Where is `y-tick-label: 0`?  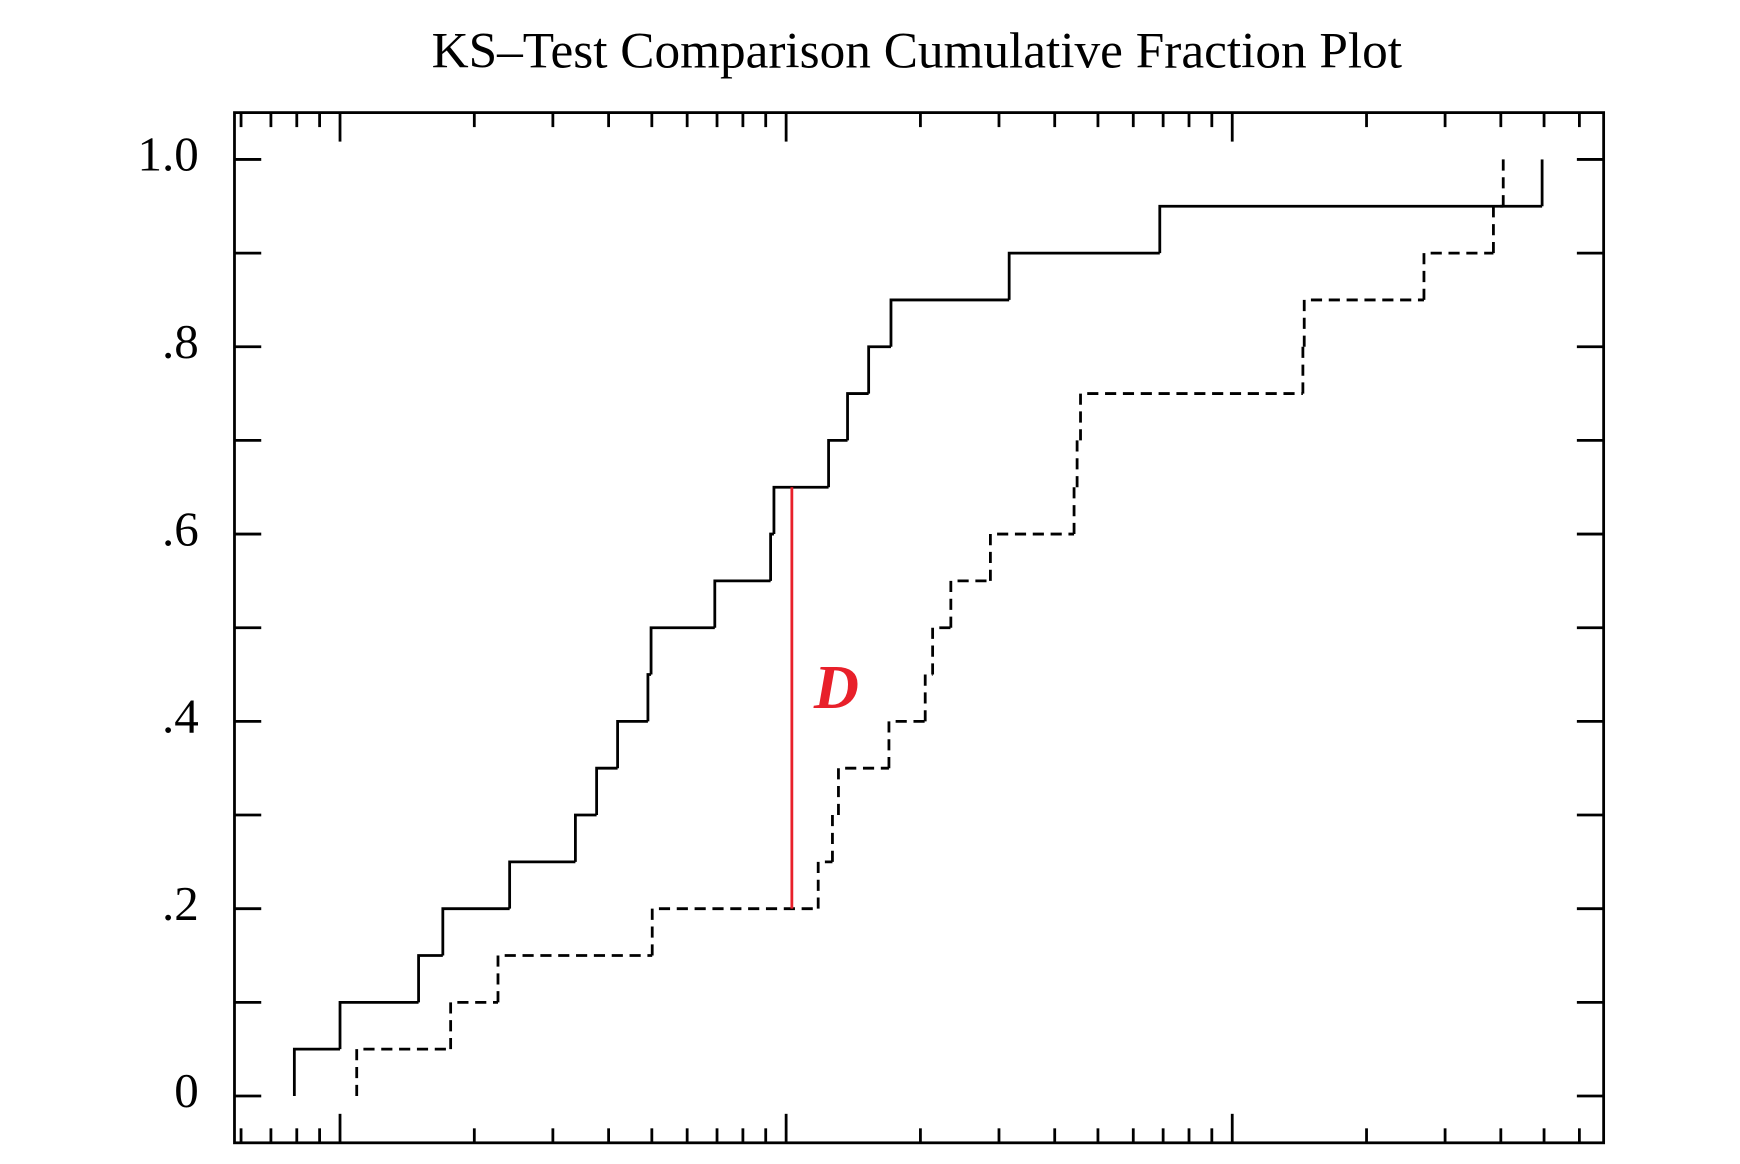
y-tick-label: 0 is located at coordinates (186, 1090).